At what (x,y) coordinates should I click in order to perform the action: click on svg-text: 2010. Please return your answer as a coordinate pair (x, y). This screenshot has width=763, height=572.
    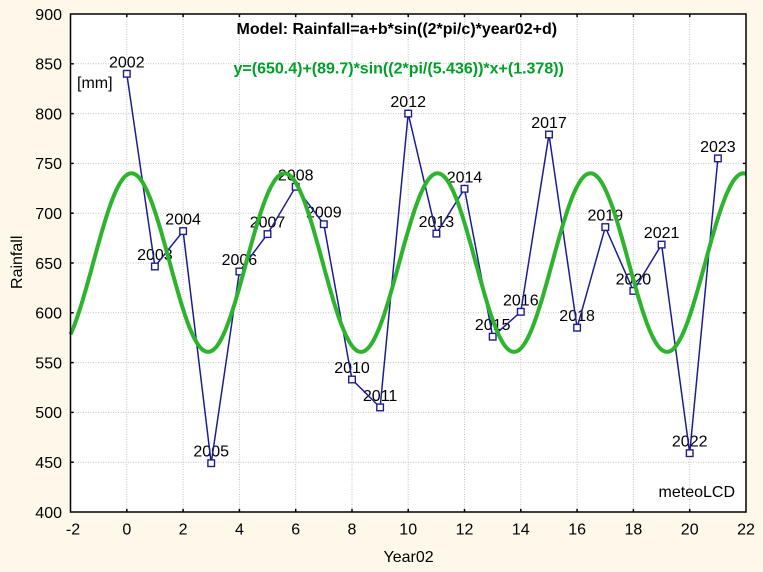
    Looking at the image, I should click on (352, 368).